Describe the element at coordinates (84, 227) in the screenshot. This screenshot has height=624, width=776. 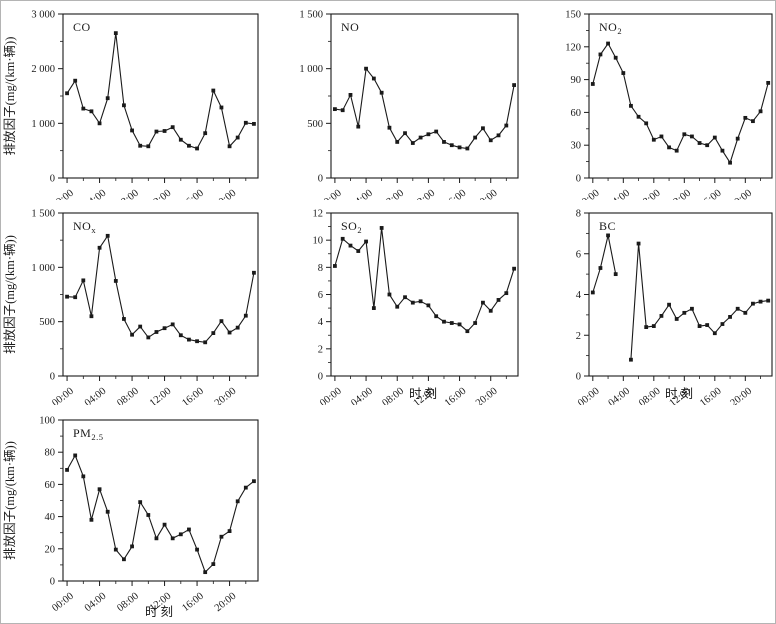
I see `panel-title-nox: NOx` at that location.